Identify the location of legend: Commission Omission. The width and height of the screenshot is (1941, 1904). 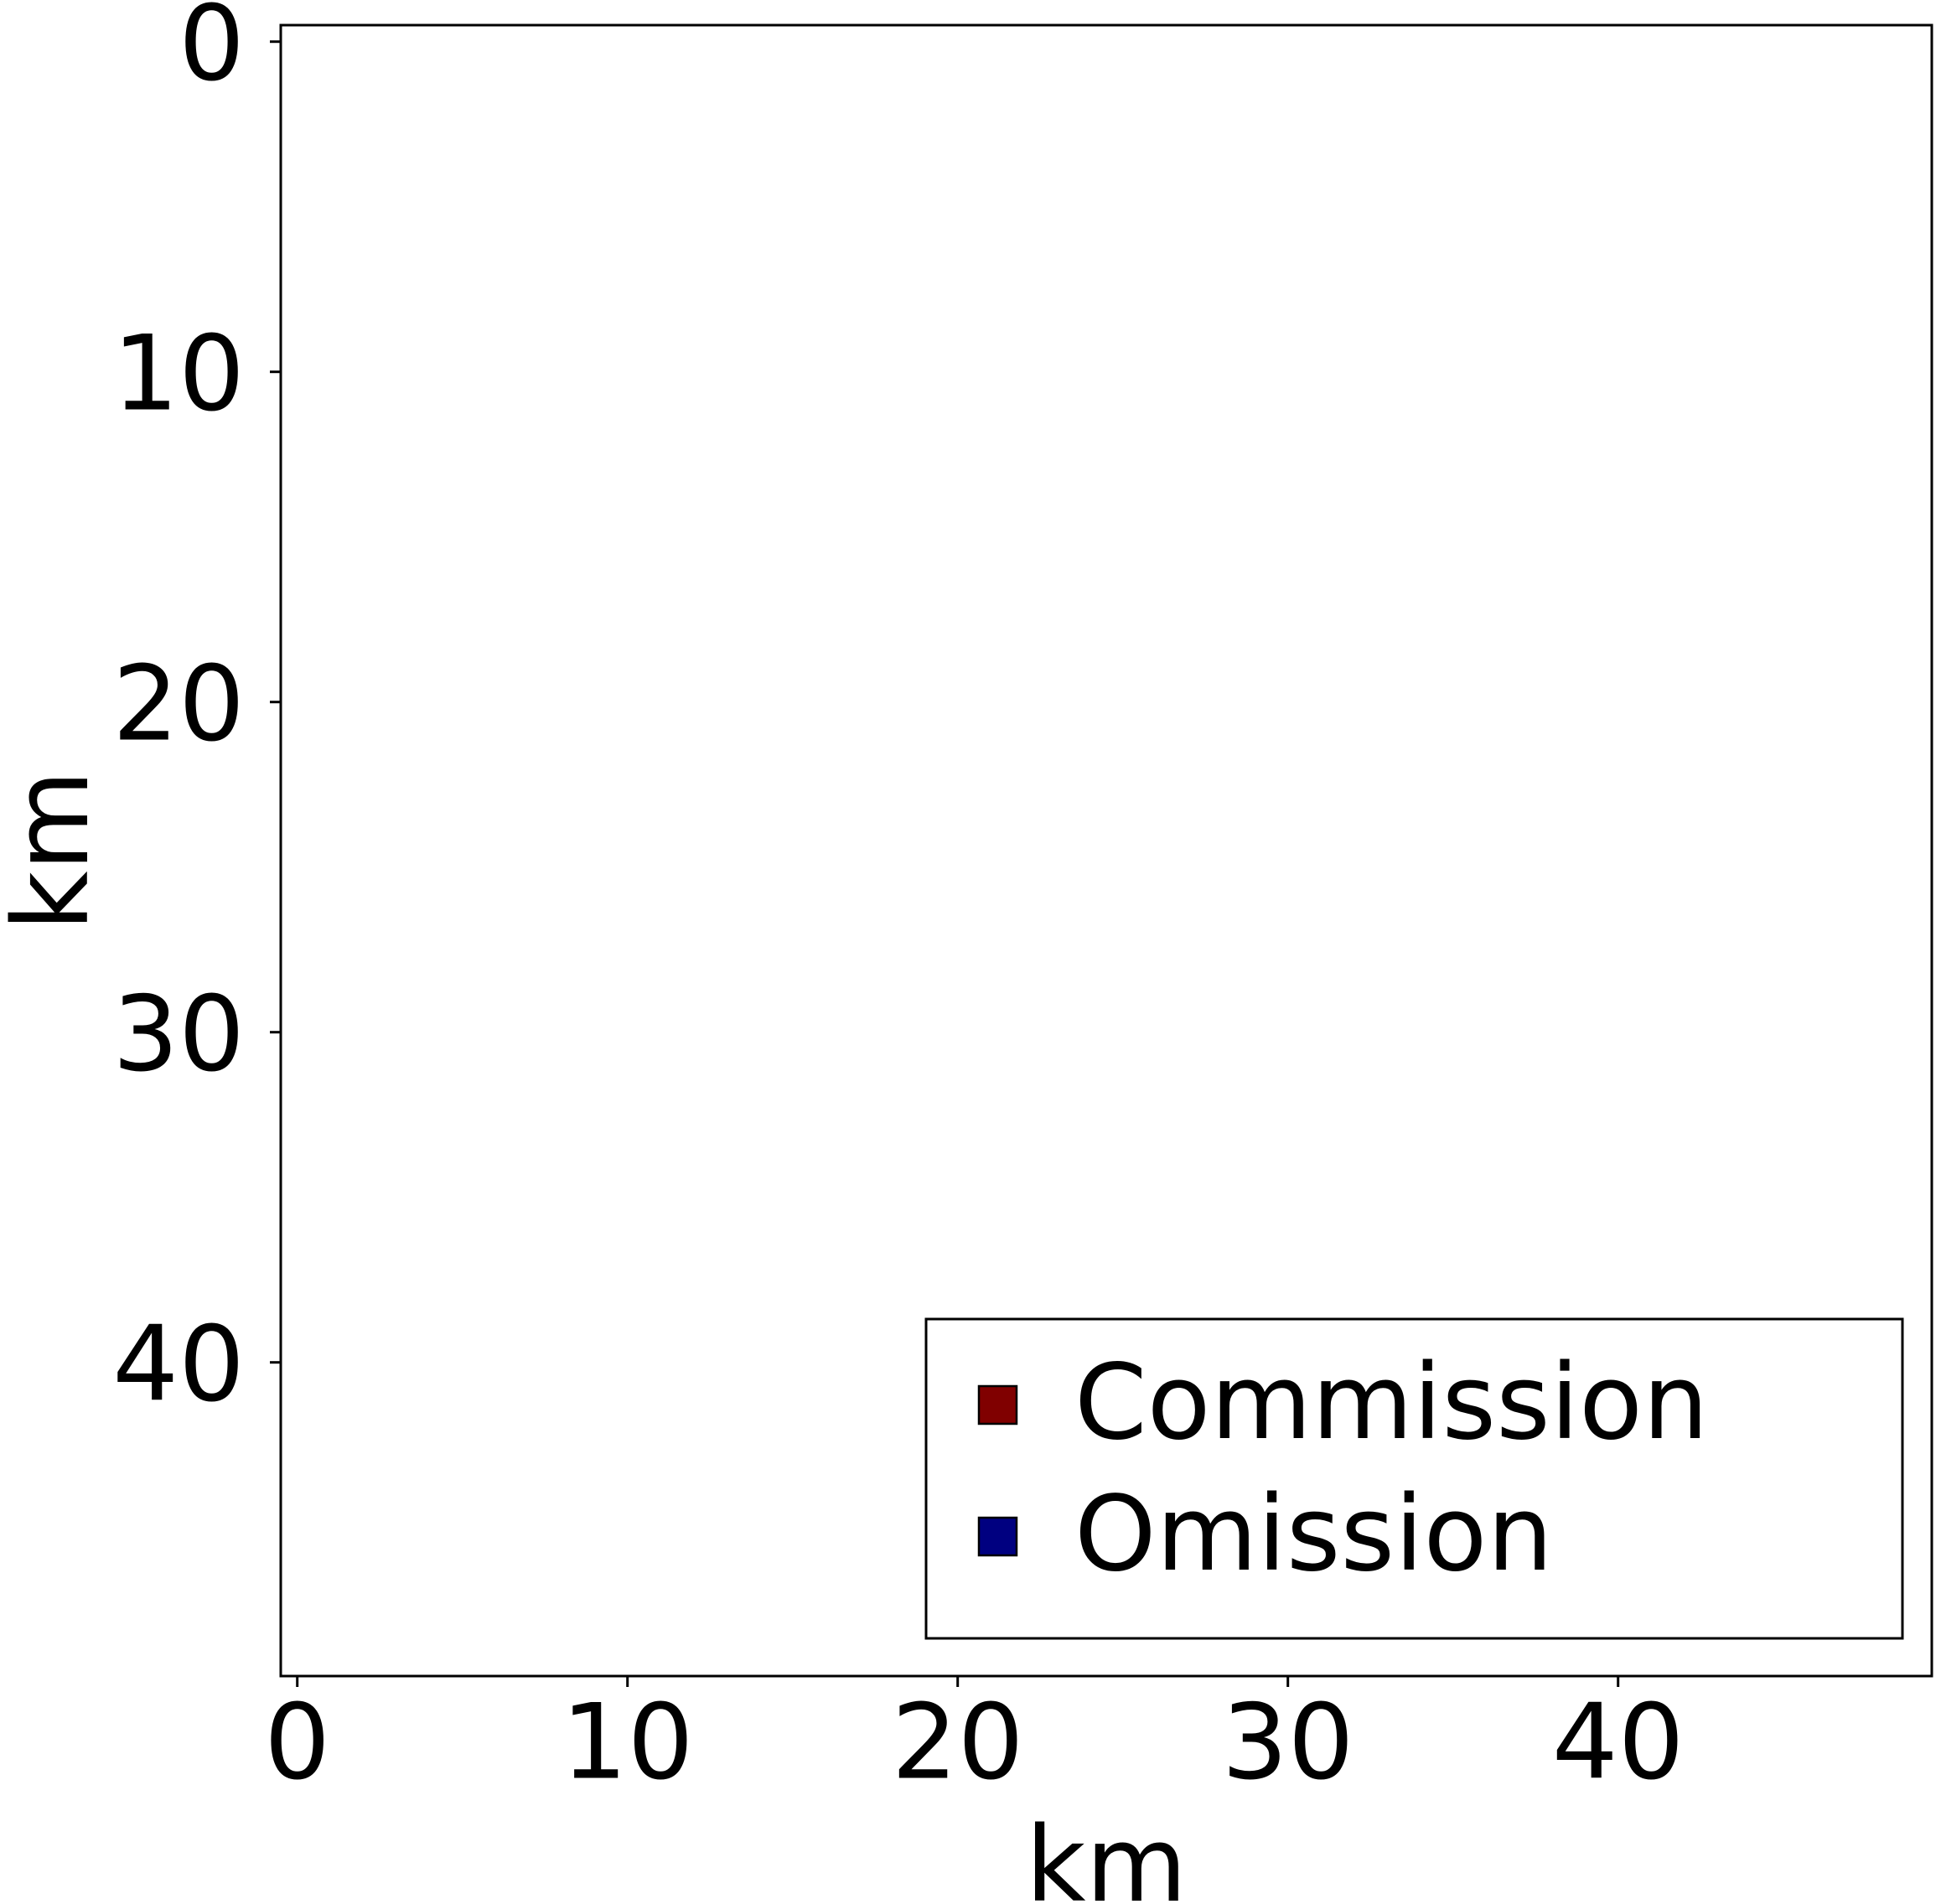
(1414, 1478).